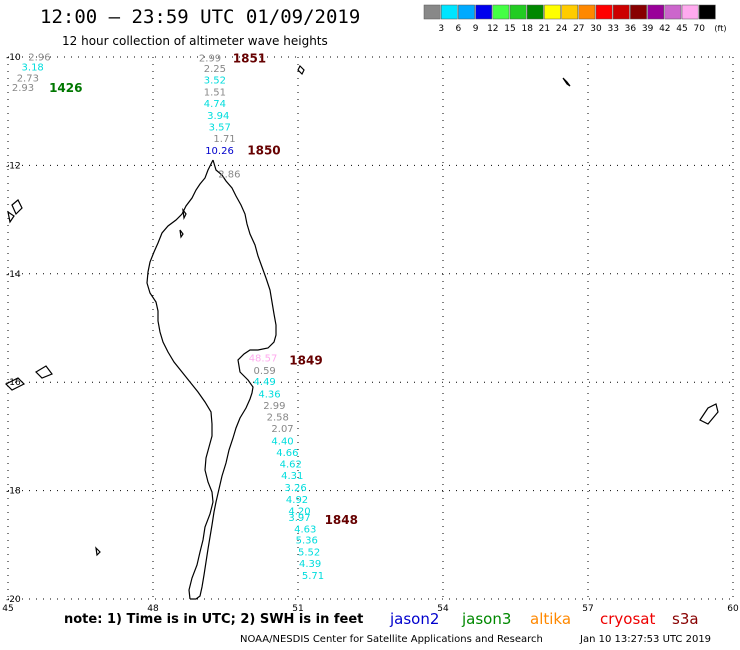 The height and width of the screenshot is (650, 740). Describe the element at coordinates (233, 379) in the screenshot. I see `coastline-east` at that location.